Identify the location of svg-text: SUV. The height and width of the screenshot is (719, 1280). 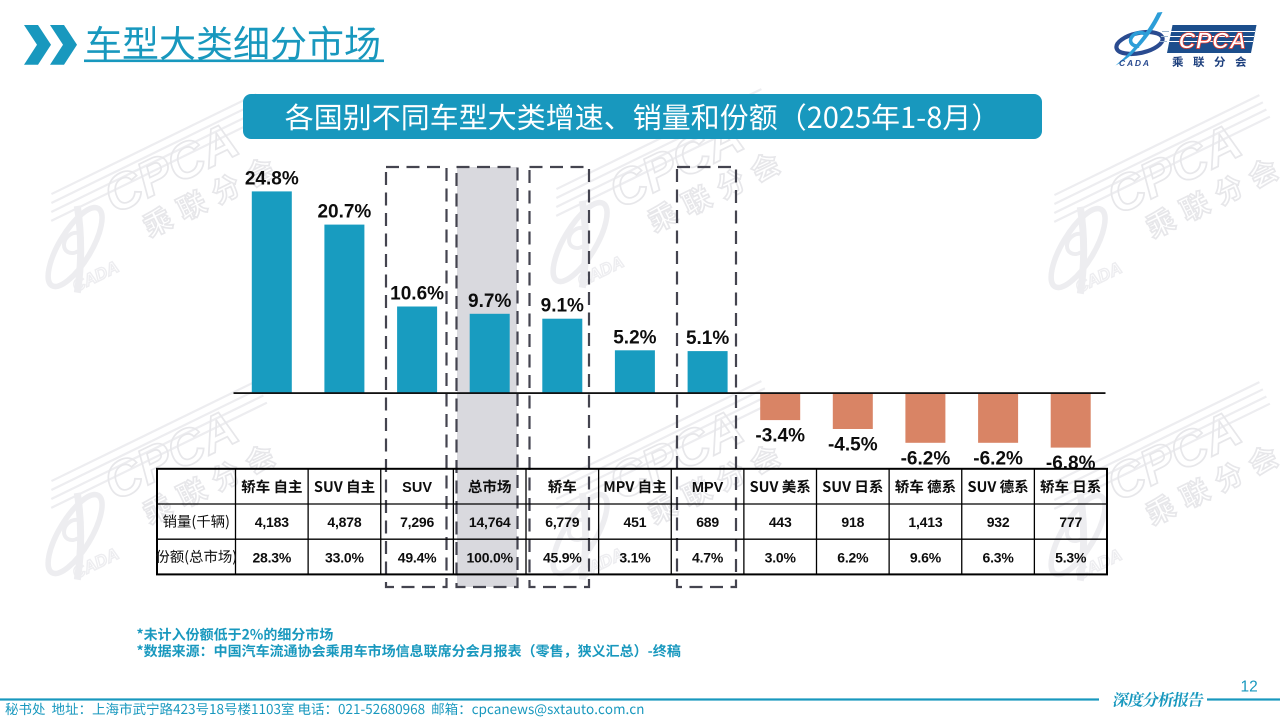
(417, 488).